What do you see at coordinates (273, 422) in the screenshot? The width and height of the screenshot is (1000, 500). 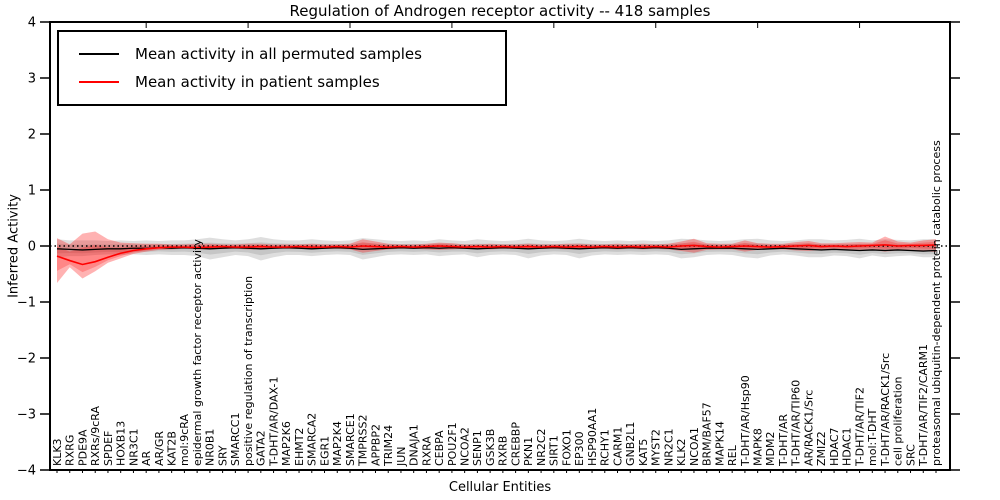 I see `x-tick-label: T-DHT/AR/DAX-1` at bounding box center [273, 422].